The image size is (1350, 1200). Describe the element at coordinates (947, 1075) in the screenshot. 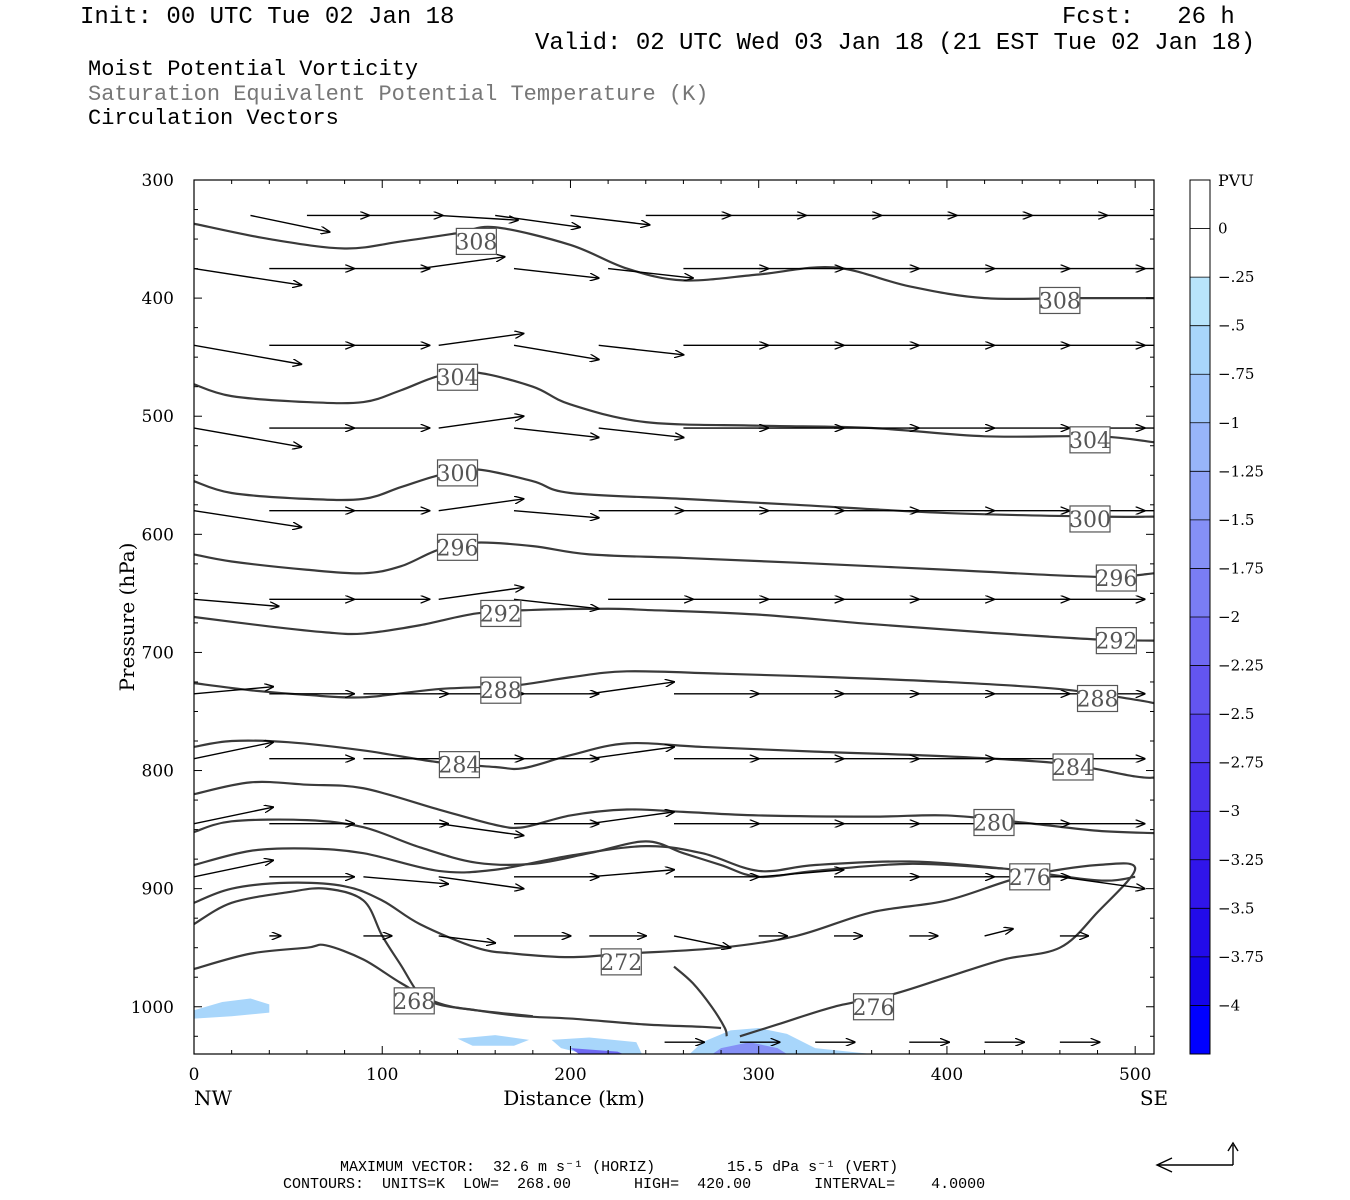

I see `x-tick-label: 400` at that location.